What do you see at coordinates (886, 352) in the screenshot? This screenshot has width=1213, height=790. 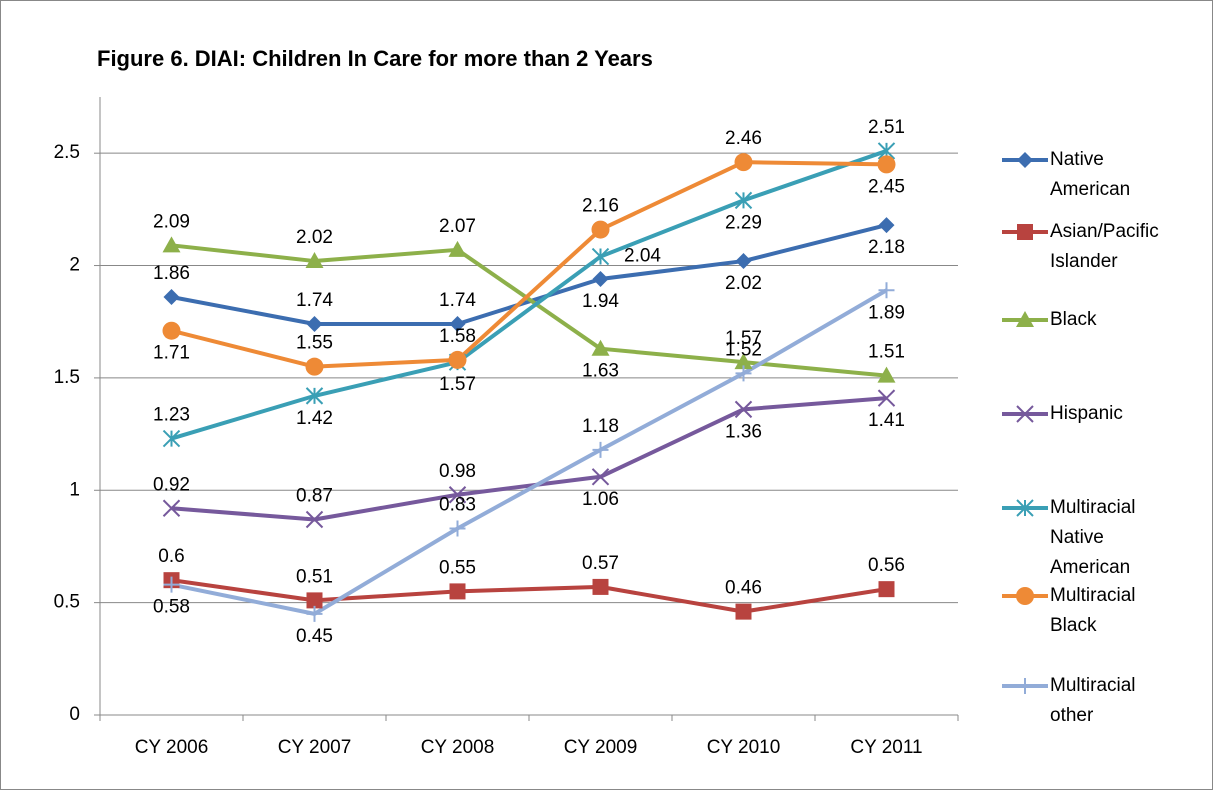 I see `data-label: 1.51` at bounding box center [886, 352].